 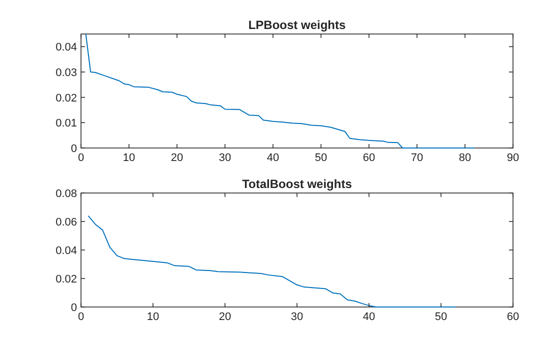 What do you see at coordinates (66, 194) in the screenshot?
I see `y-tick-label: 0.08` at bounding box center [66, 194].